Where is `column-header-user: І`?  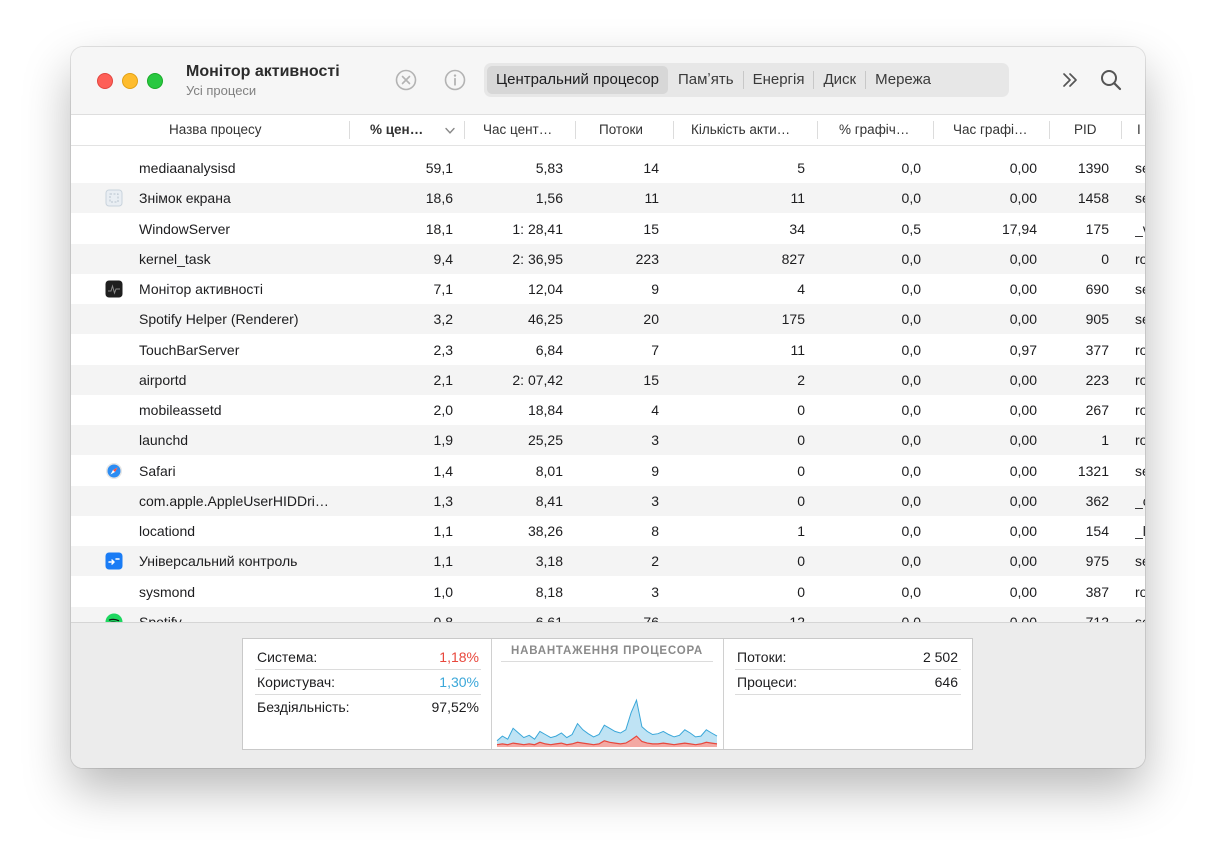 column-header-user: І is located at coordinates (1139, 129).